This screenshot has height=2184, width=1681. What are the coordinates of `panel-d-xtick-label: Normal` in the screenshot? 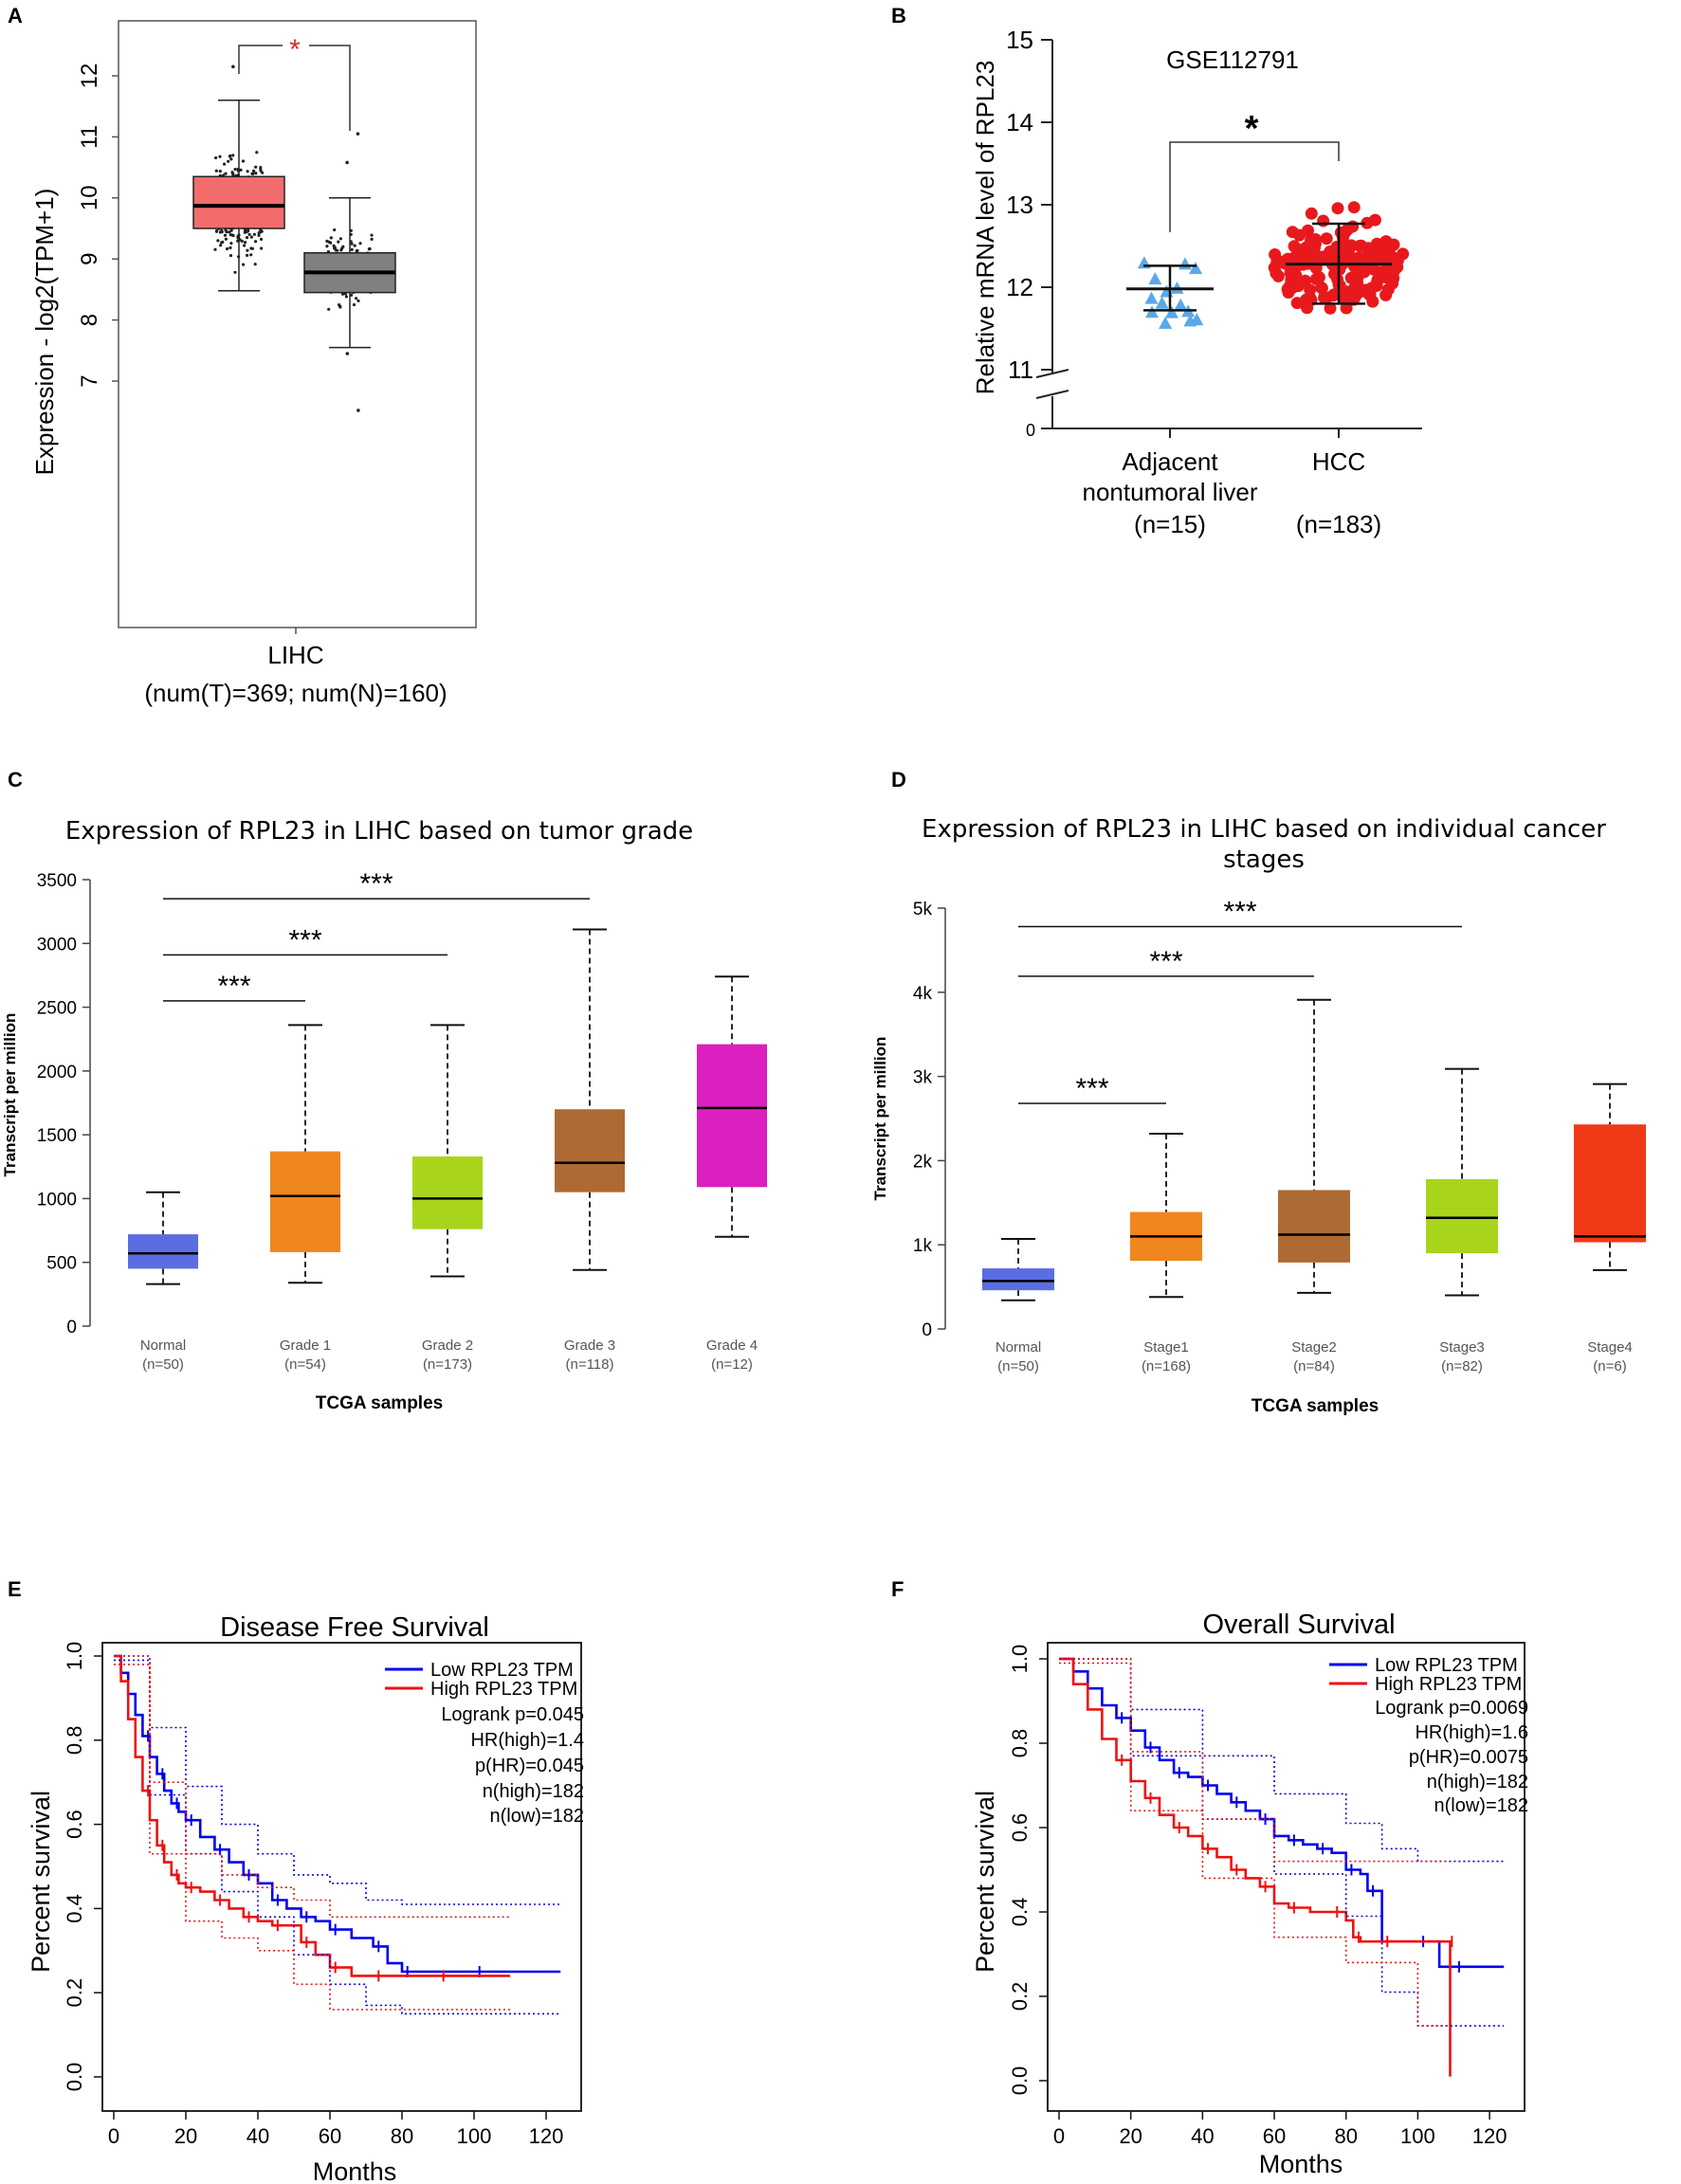 It's located at (1018, 1347).